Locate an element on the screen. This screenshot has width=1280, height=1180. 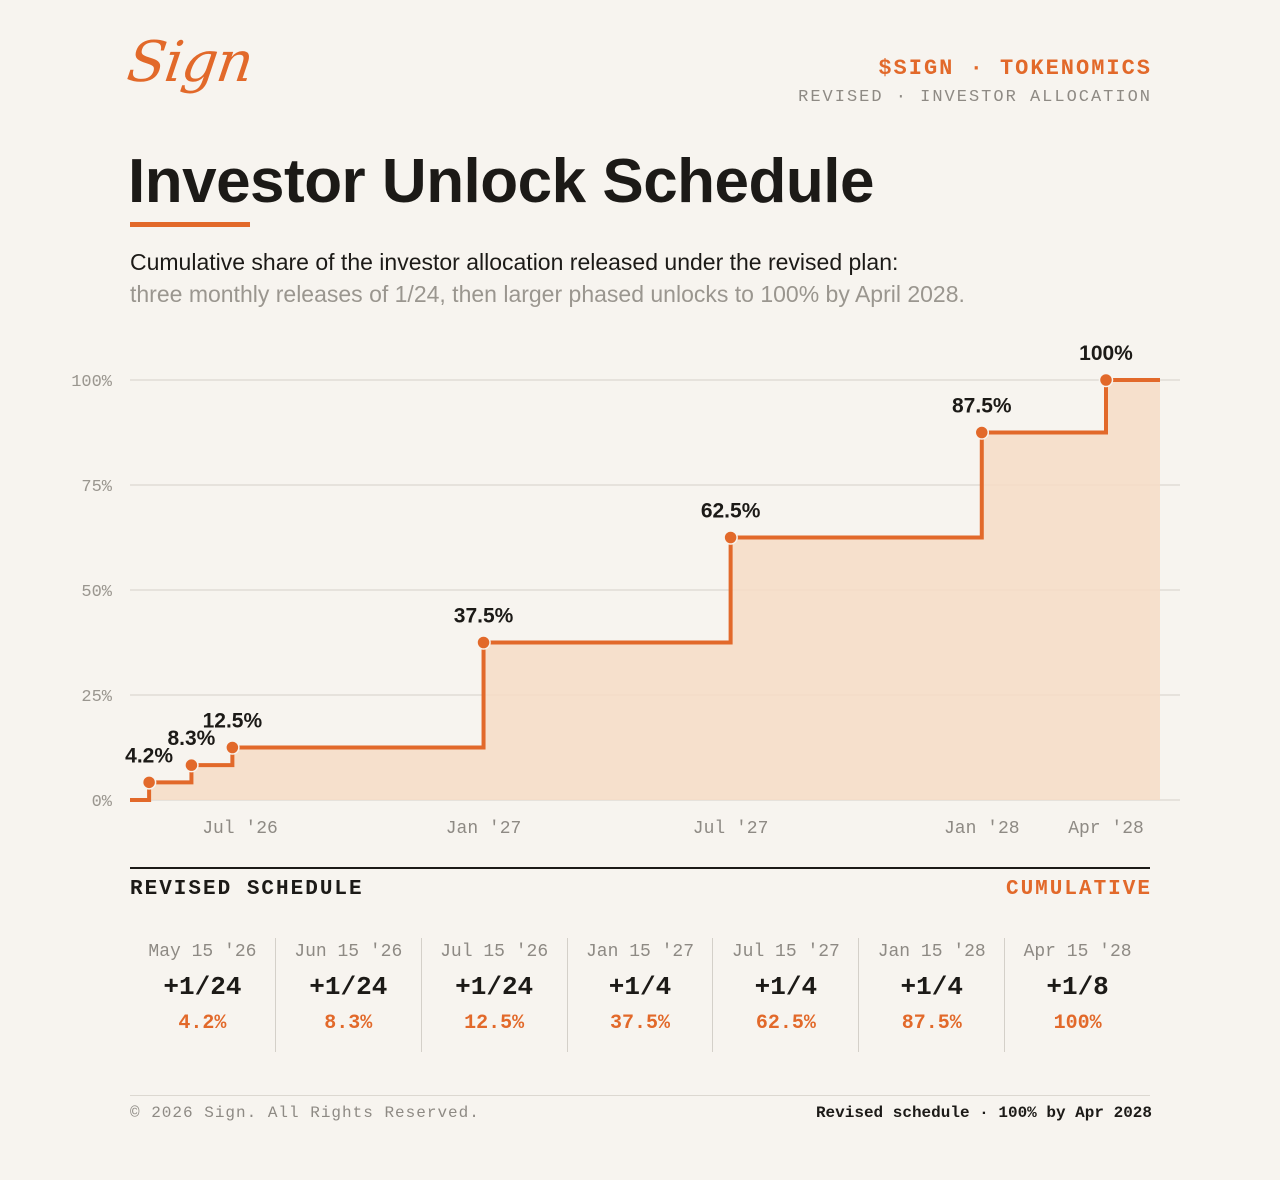
unlock-data-label: 12.5% is located at coordinates (233, 721).